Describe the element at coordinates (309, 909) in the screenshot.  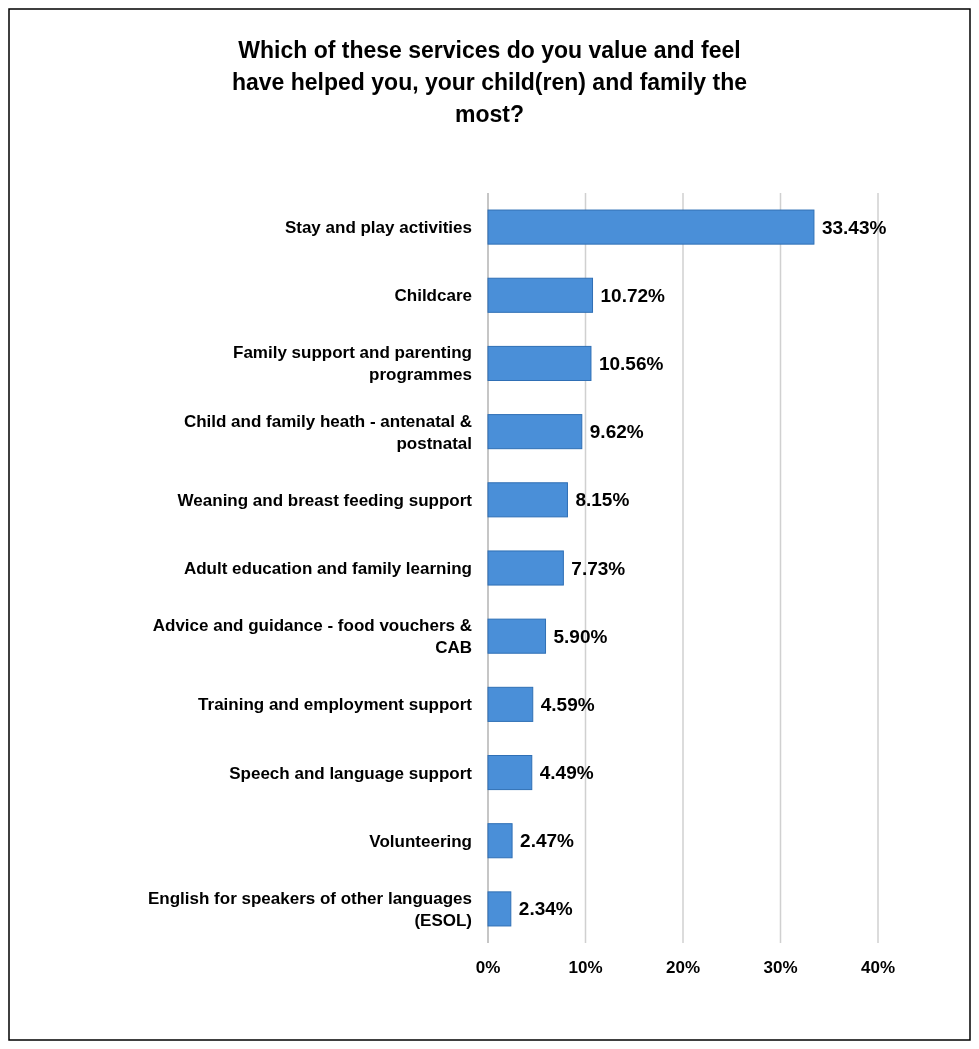
I see `y-tick-label: English for speakers of other languages (ESOL)` at that location.